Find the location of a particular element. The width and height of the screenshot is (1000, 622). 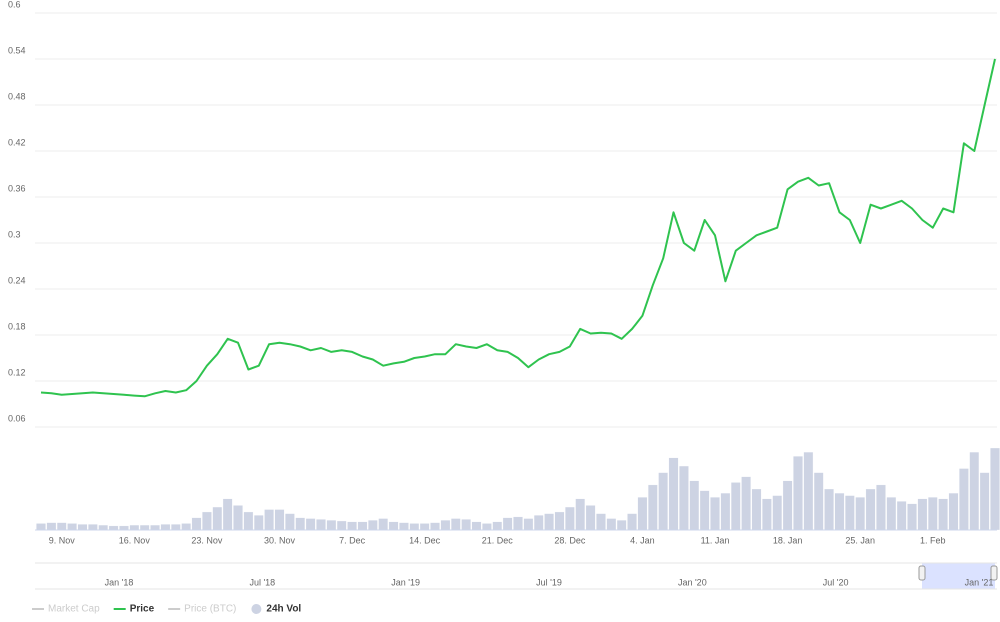

x-tick-label: 14. Dec is located at coordinates (425, 540).